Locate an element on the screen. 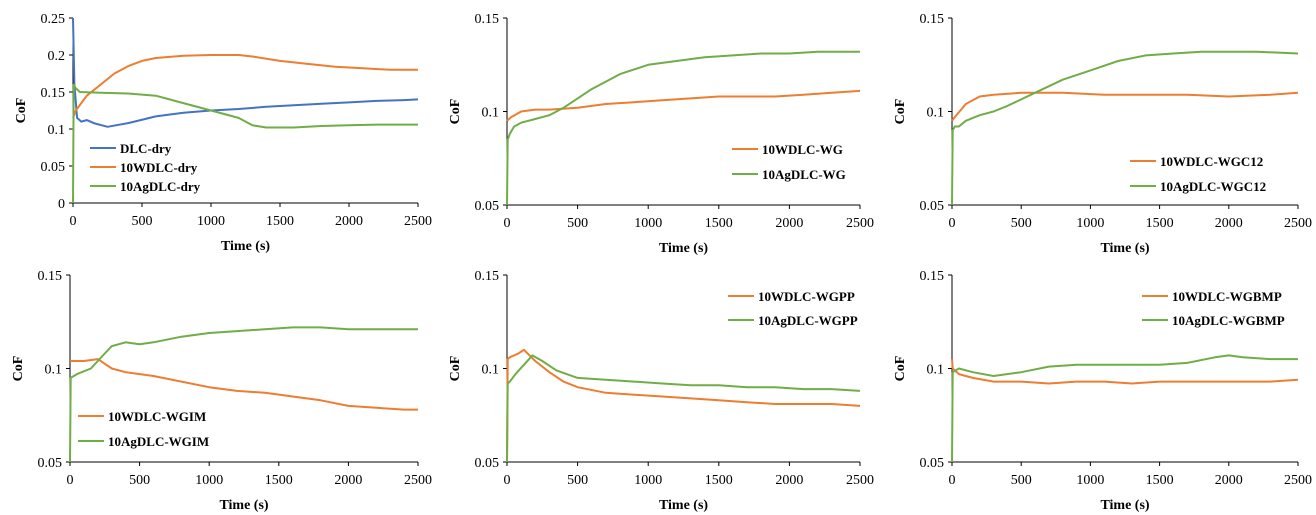 The height and width of the screenshot is (515, 1316). legend-label: 10WDLC-WGBMP is located at coordinates (1227, 296).